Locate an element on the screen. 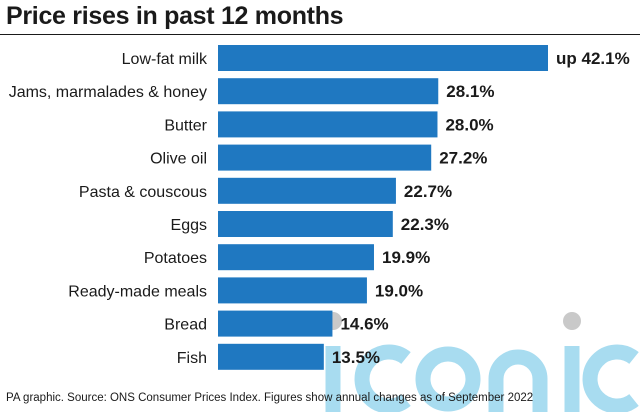  value-label: 28.1% is located at coordinates (470, 91).